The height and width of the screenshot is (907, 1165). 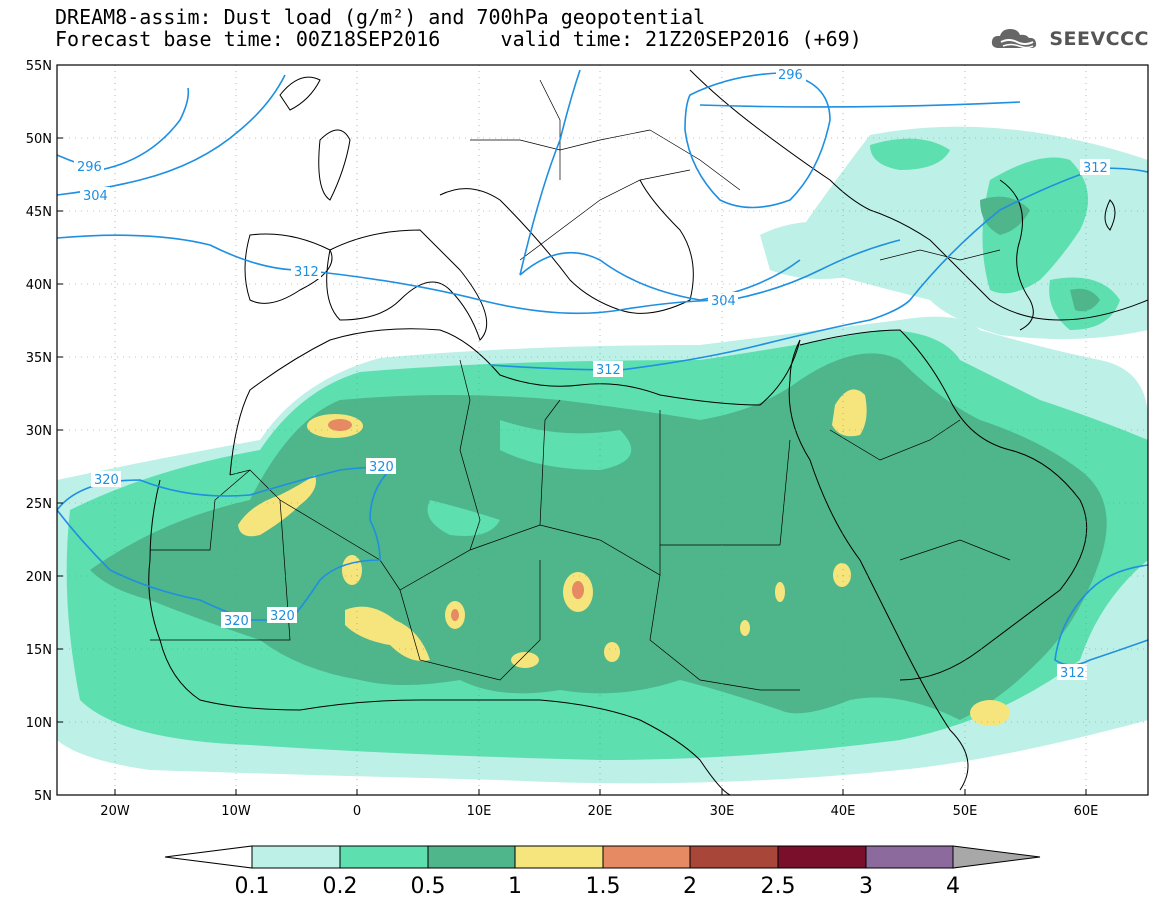 I want to click on longitude-labels: 20W 10W 0 10E 20E 30E 40E 50E 60E, so click(x=599, y=811).